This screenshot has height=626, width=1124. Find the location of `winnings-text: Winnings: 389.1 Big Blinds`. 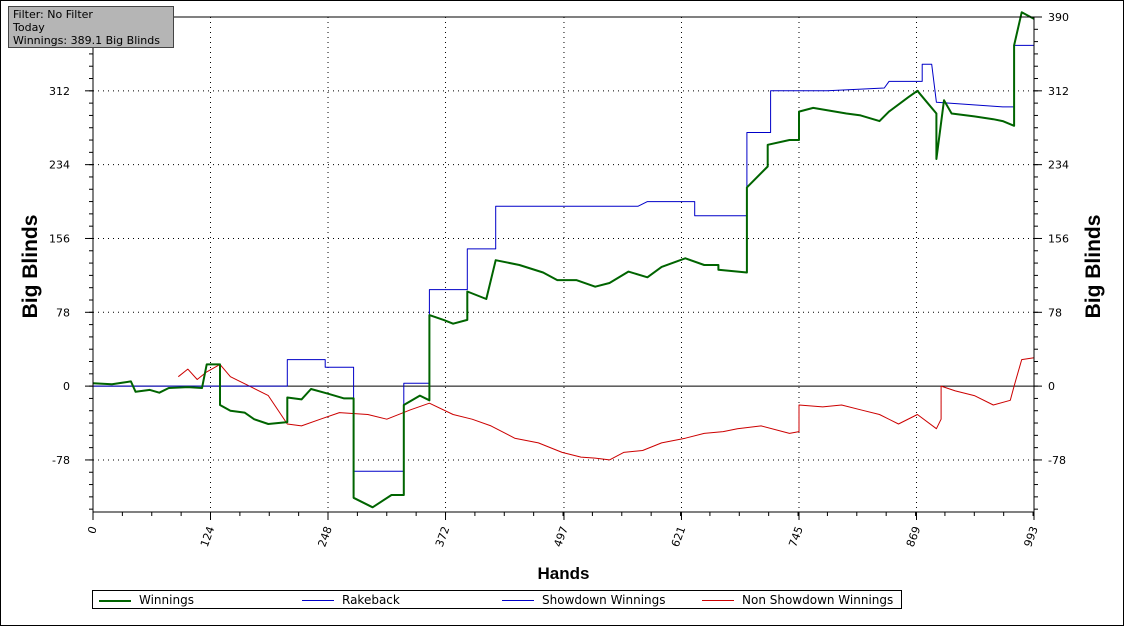

winnings-text: Winnings: 389.1 Big Blinds is located at coordinates (86, 40).